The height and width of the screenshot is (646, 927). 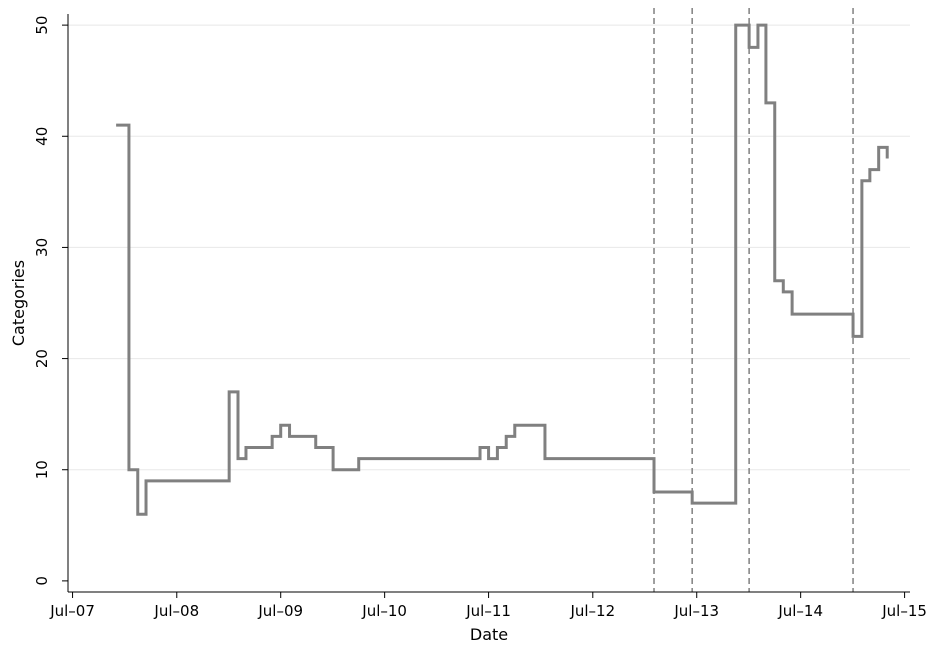 What do you see at coordinates (488, 611) in the screenshot?
I see `x-tick-label: Jul–11` at bounding box center [488, 611].